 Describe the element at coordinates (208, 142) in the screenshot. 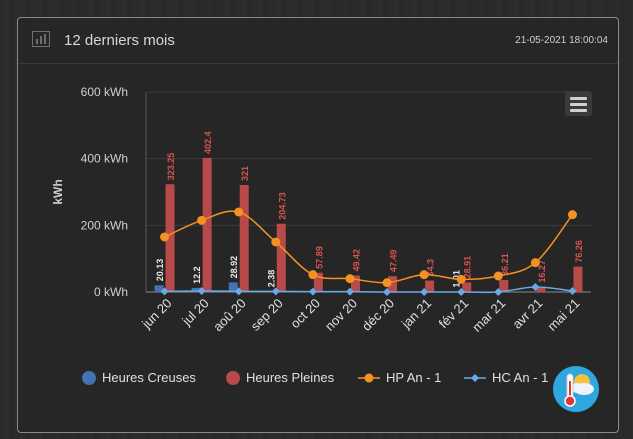

I see `data-label-heures-pleines: 402.4` at that location.